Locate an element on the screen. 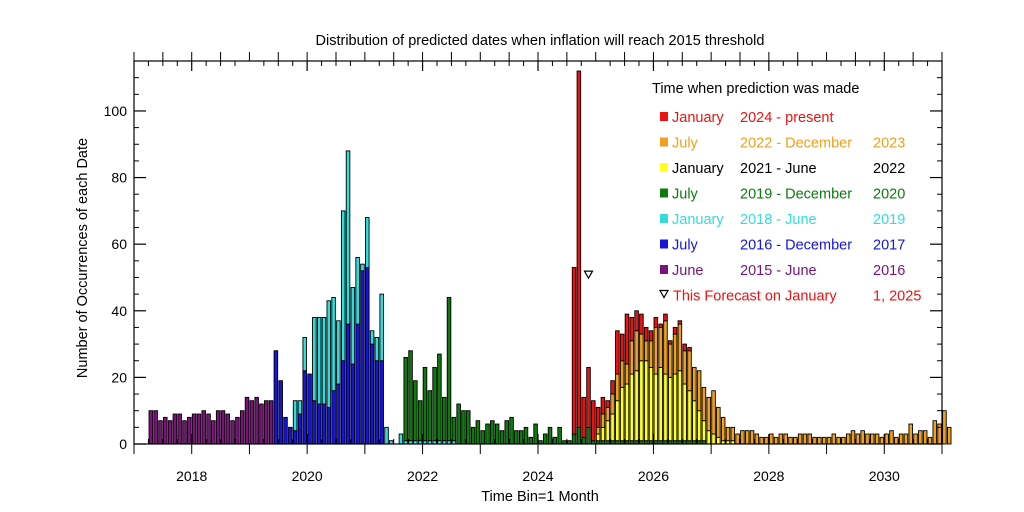  bar-series3-m63 is located at coordinates (454, 429).